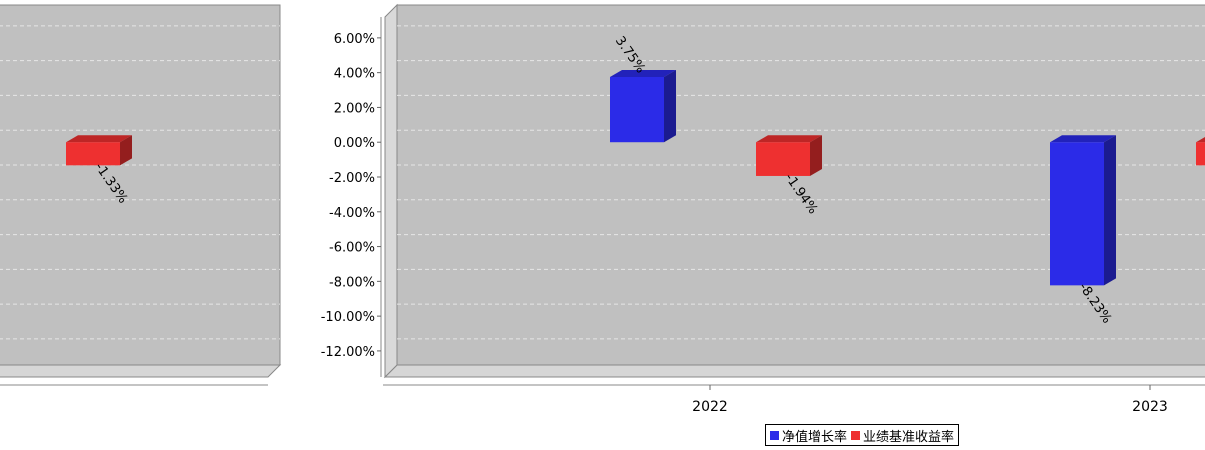  What do you see at coordinates (710, 407) in the screenshot?
I see `x-tick-label: 2022` at bounding box center [710, 407].